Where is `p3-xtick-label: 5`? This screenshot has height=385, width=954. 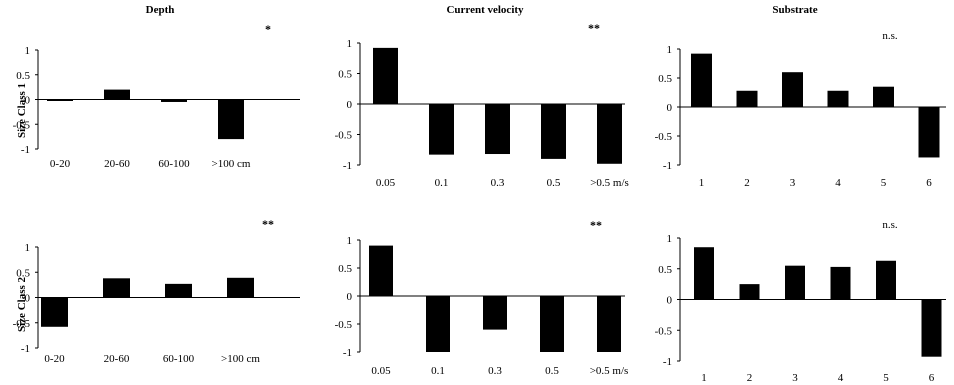
p3-xtick-label: 5 is located at coordinates (884, 183).